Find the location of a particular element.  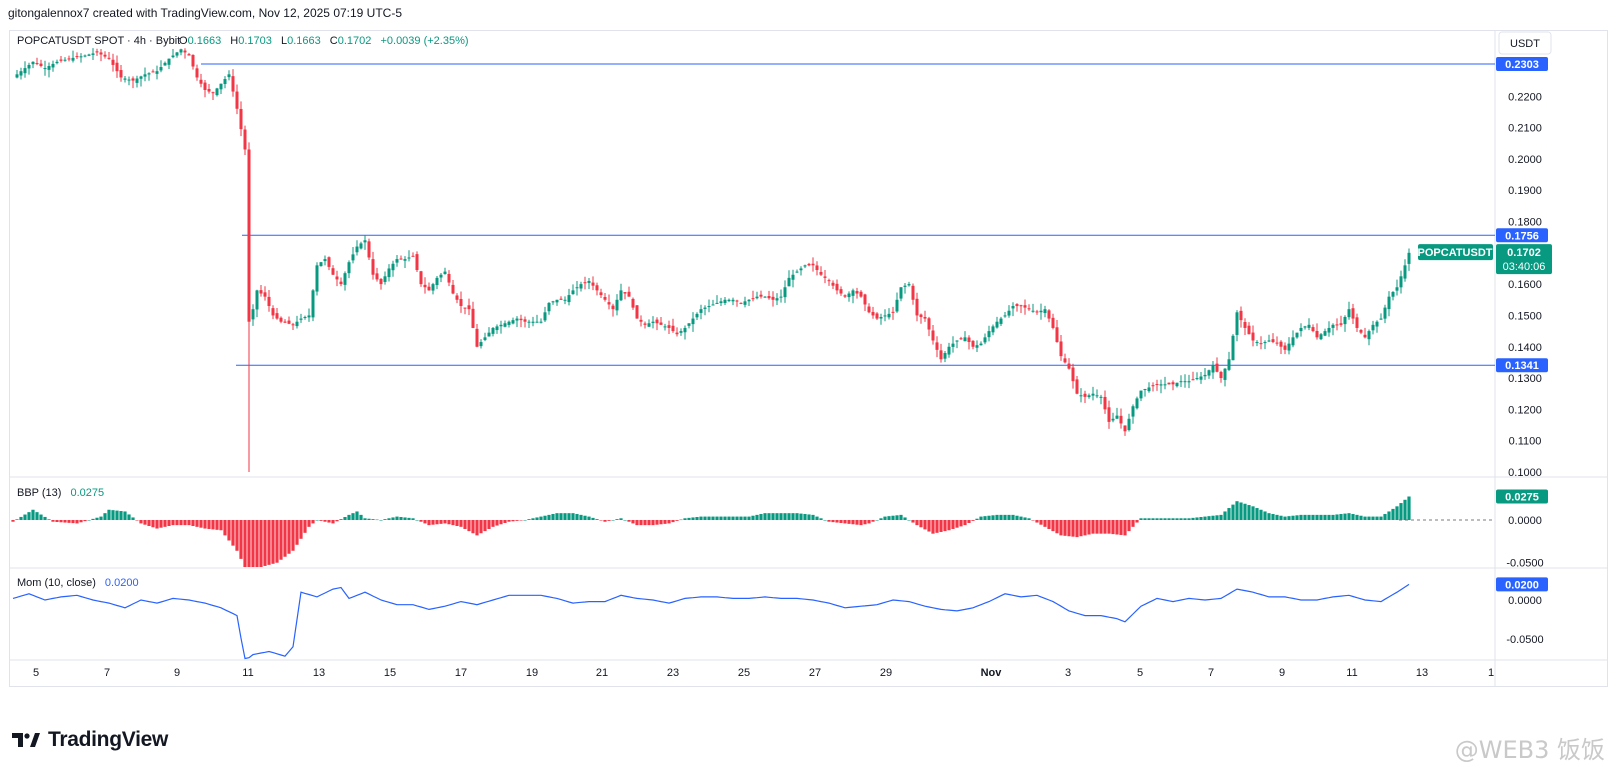

currency-button: USDT is located at coordinates (1525, 44).